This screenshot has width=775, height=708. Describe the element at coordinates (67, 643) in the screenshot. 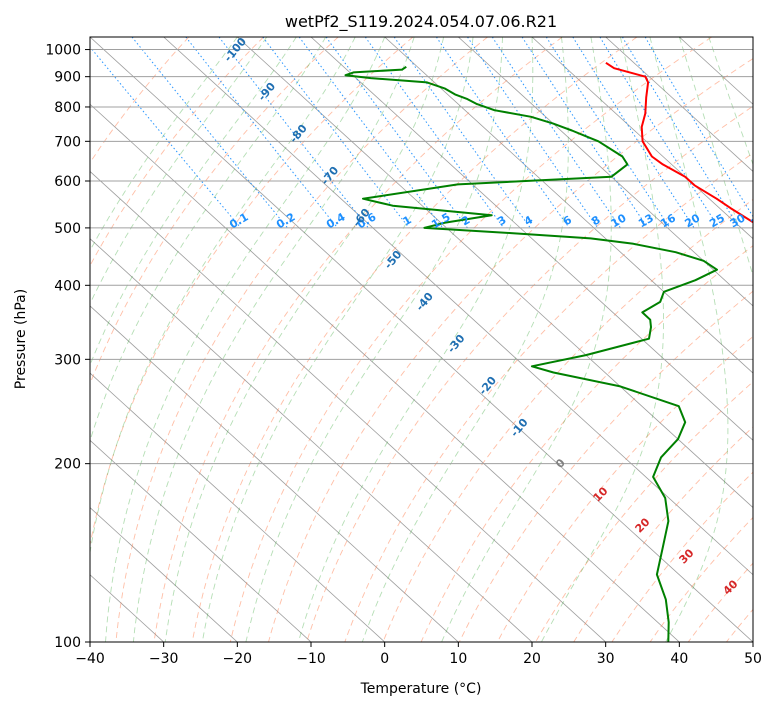

I see `y-tick-label: 100` at that location.